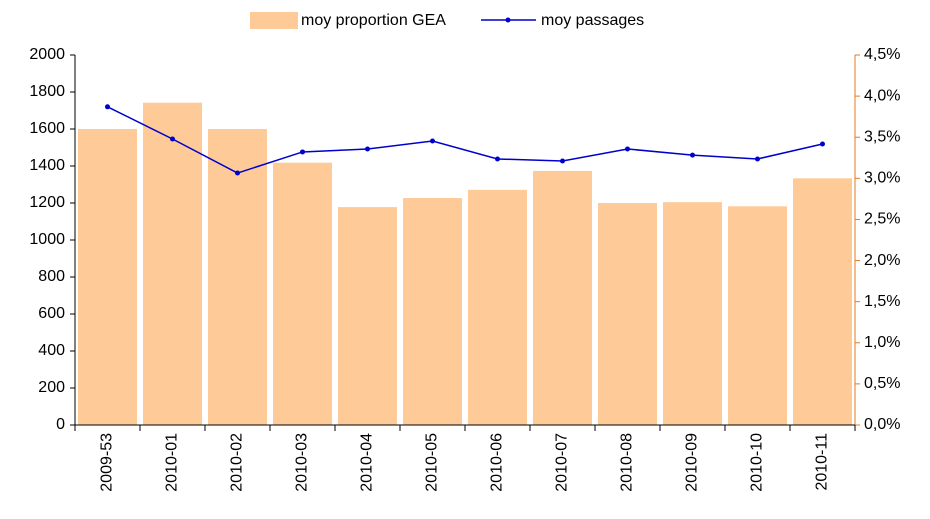 The height and width of the screenshot is (519, 930). Describe the element at coordinates (882, 178) in the screenshot. I see `y2-tick-label: 3,0%` at that location.